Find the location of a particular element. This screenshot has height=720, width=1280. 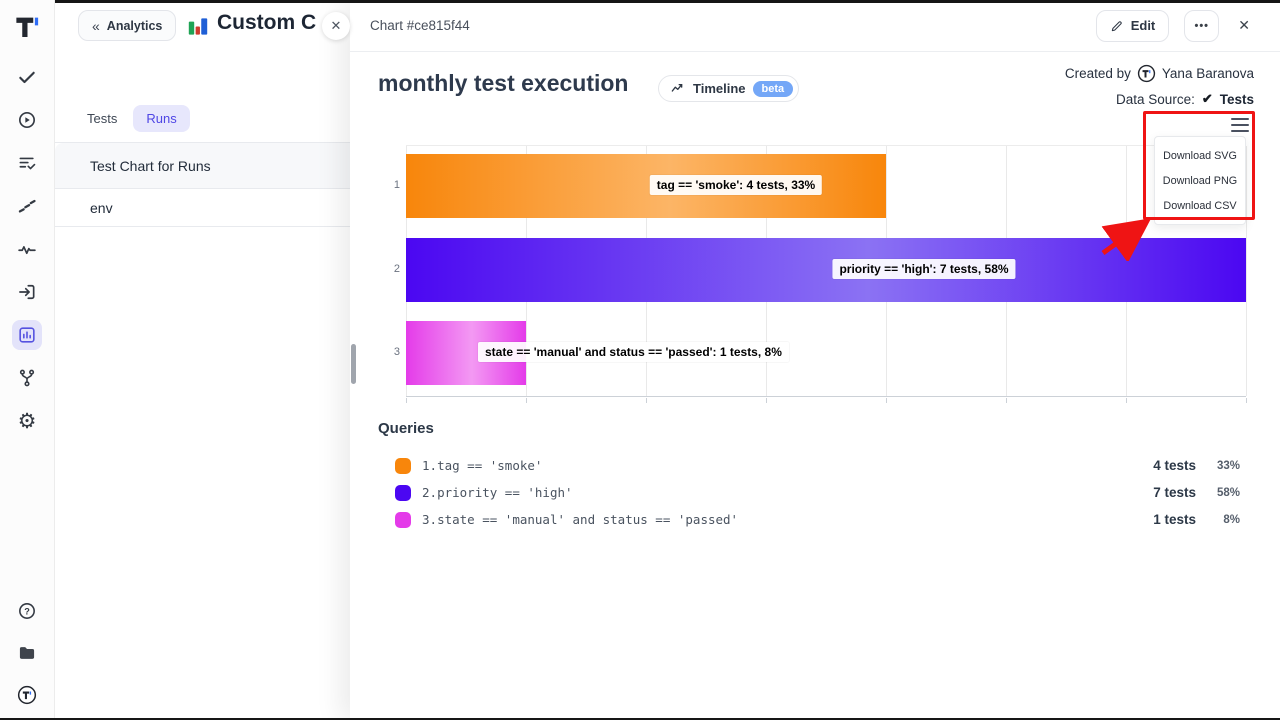

list-check-icon is located at coordinates (27, 163).